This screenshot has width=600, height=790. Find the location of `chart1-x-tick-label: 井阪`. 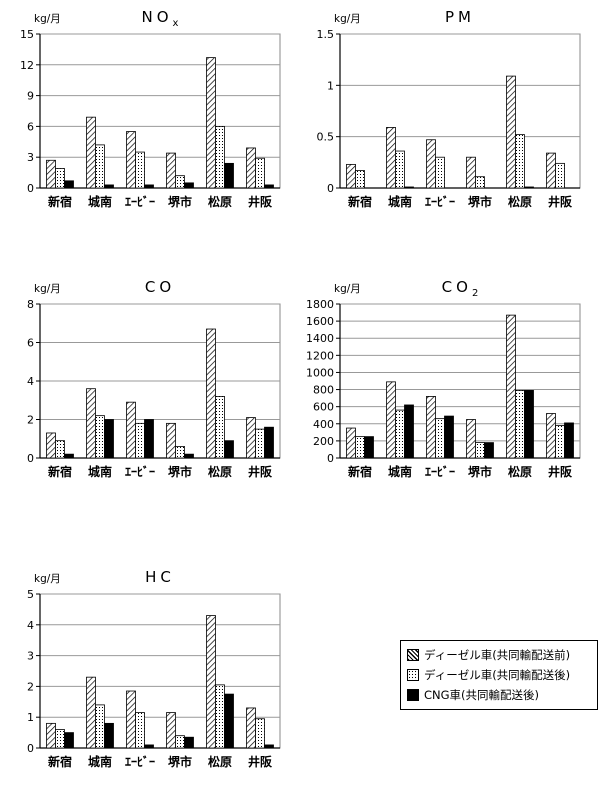

chart1-x-tick-label: 井阪 is located at coordinates (560, 201).